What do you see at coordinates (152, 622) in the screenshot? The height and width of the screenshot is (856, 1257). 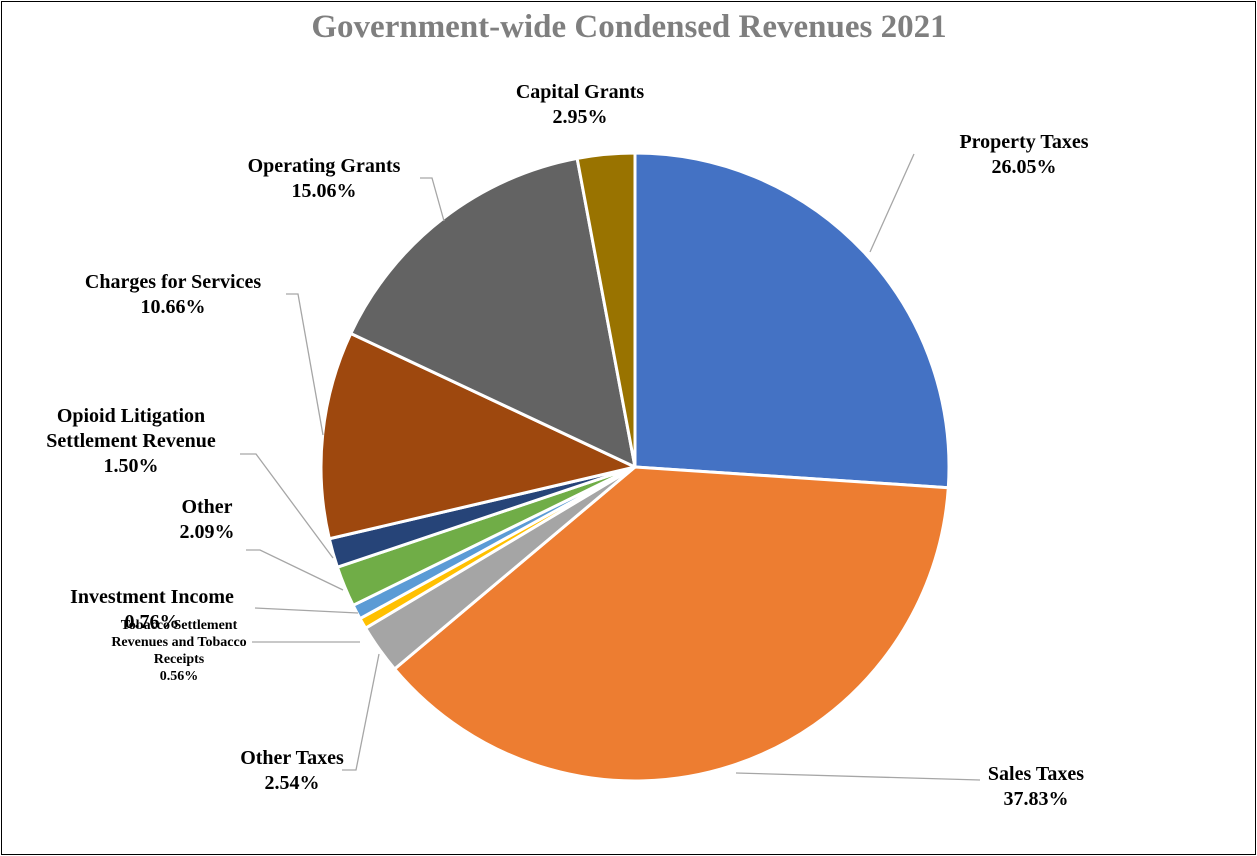 I see `slice-value-label: 0.76%` at bounding box center [152, 622].